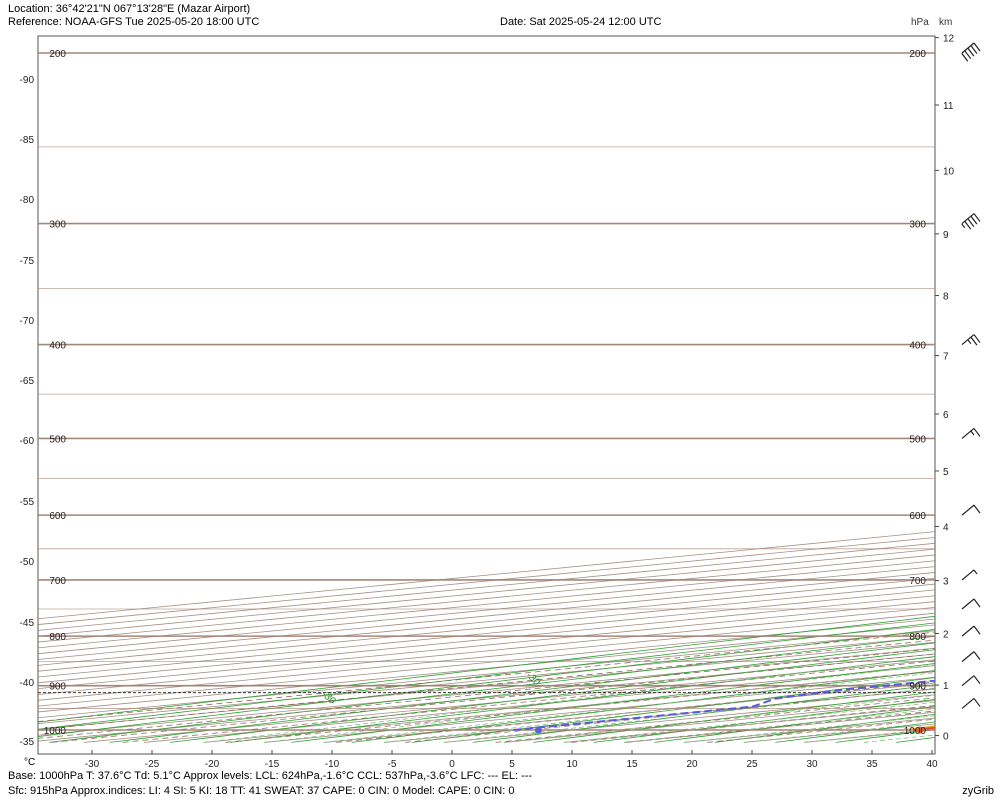  Describe the element at coordinates (272, 764) in the screenshot. I see `x-tick-label: -15` at that location.